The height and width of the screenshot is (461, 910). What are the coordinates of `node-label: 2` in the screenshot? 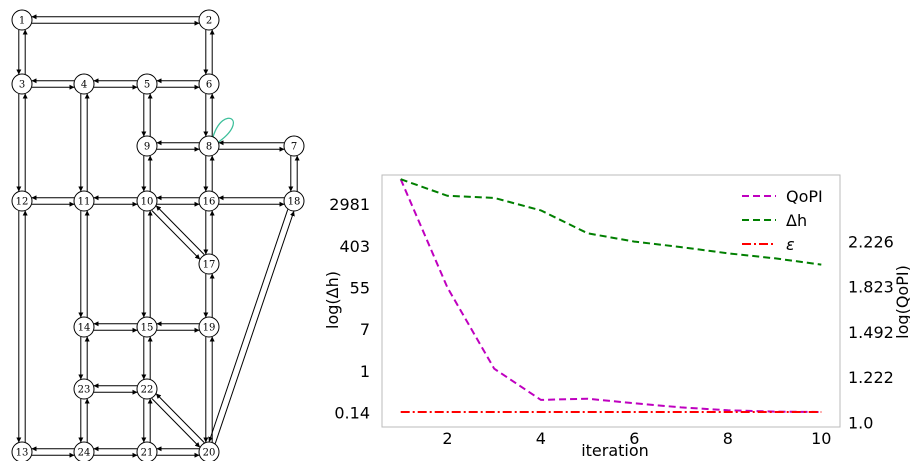 It's located at (209, 21).